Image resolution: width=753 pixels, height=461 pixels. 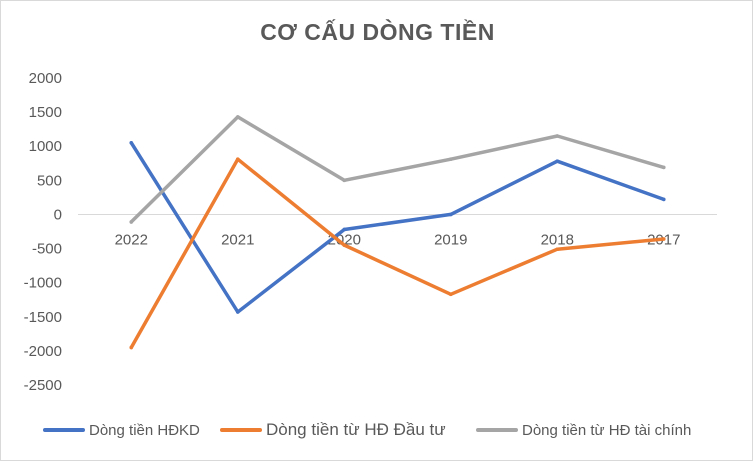 What do you see at coordinates (43, 351) in the screenshot?
I see `y-tick-label: -2000` at bounding box center [43, 351].